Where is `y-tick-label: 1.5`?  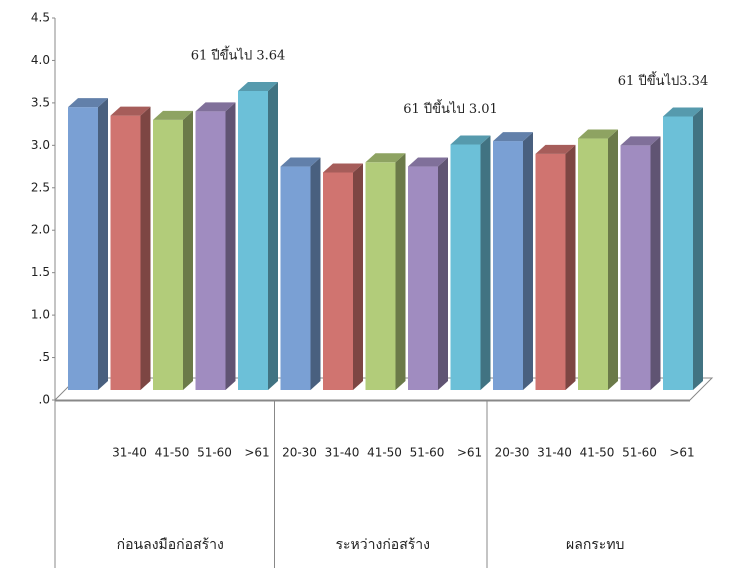 y-tick-label: 1.5 is located at coordinates (40, 272).